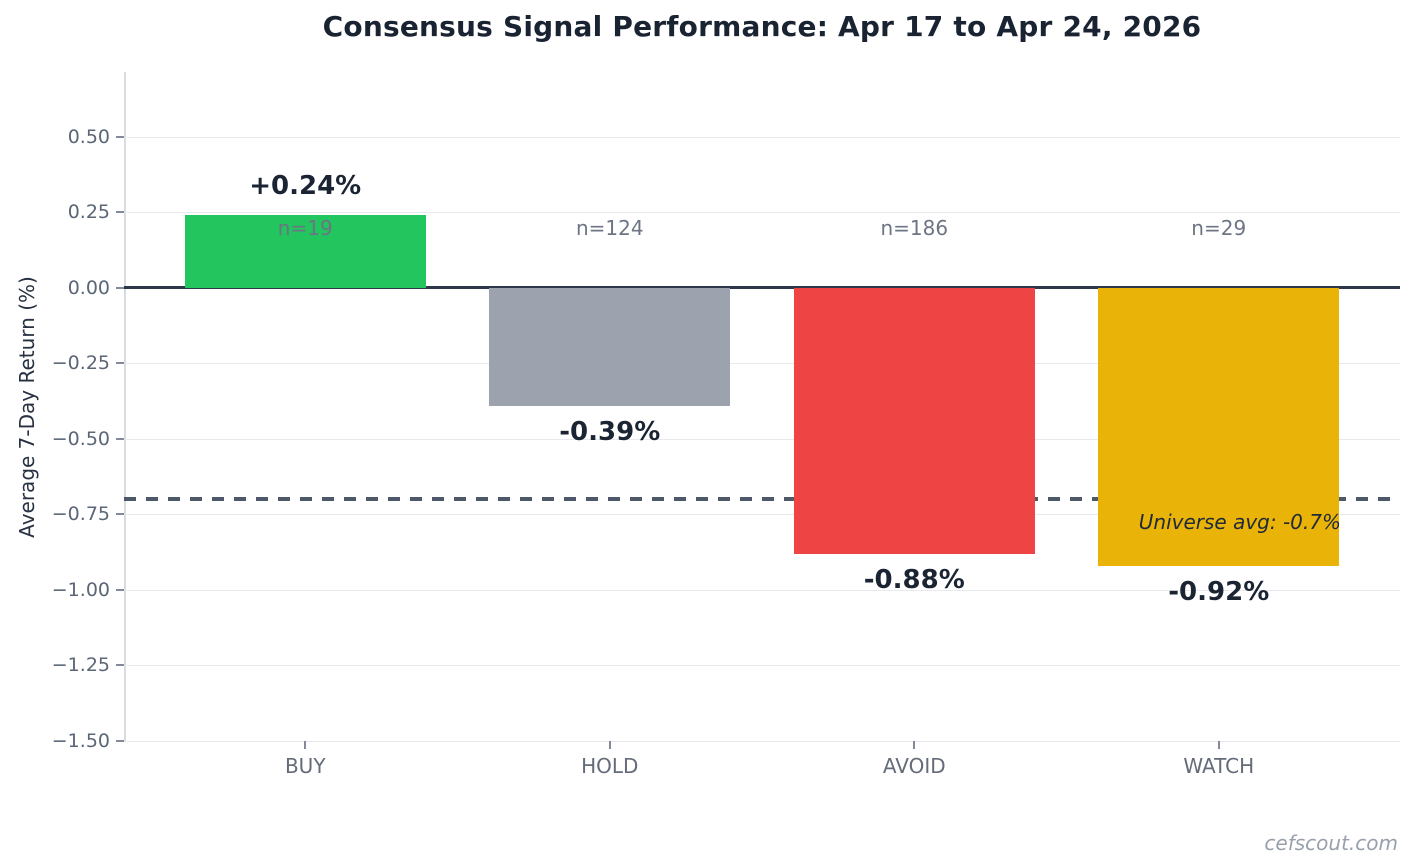  I want to click on reference-line-label: Universe avg: -0.7%, so click(1239, 522).